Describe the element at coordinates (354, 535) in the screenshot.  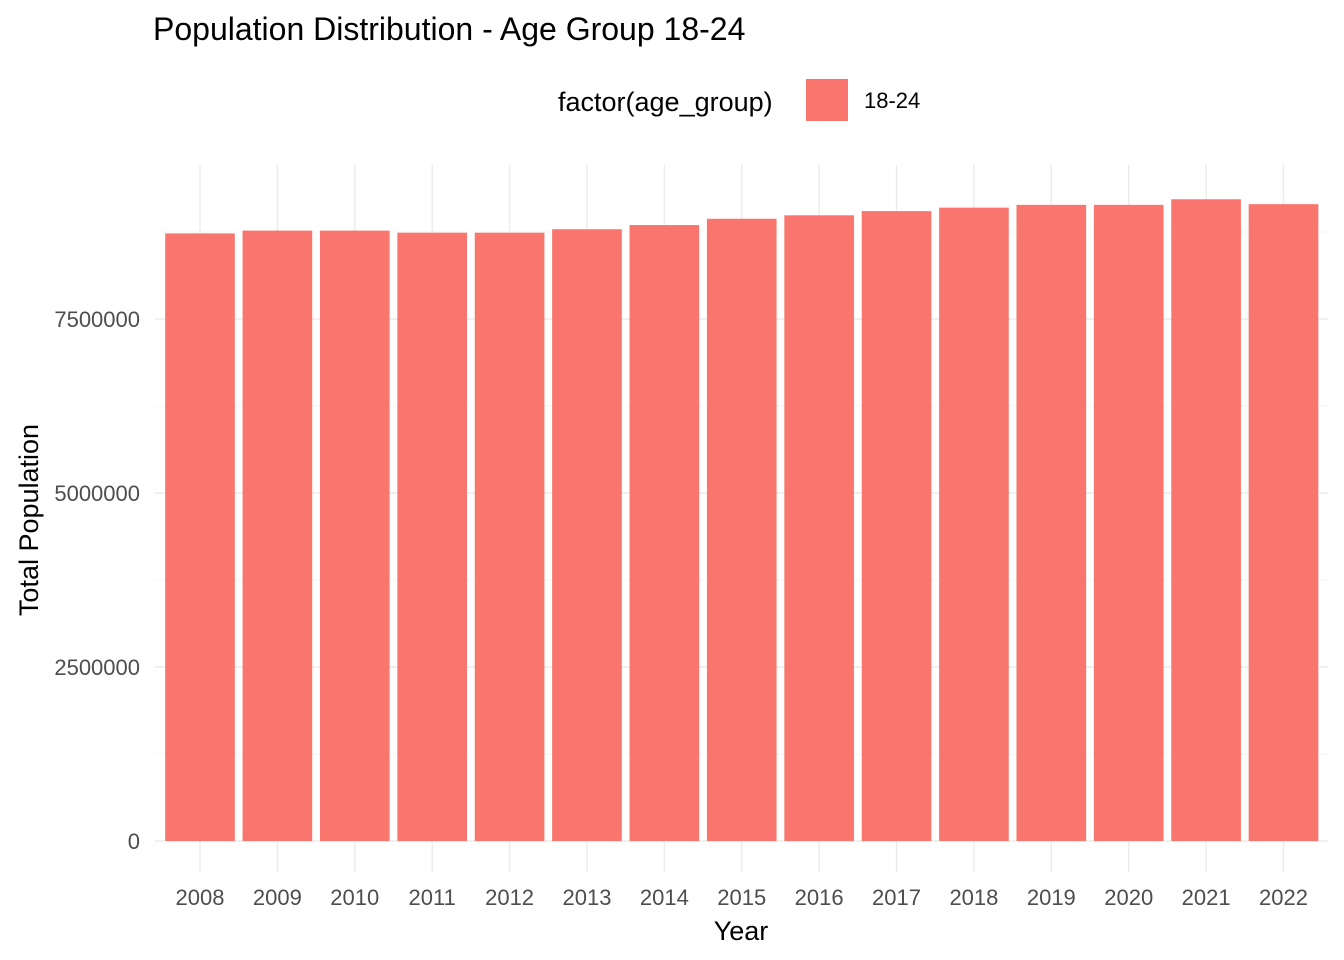
I see `bar-2010` at that location.